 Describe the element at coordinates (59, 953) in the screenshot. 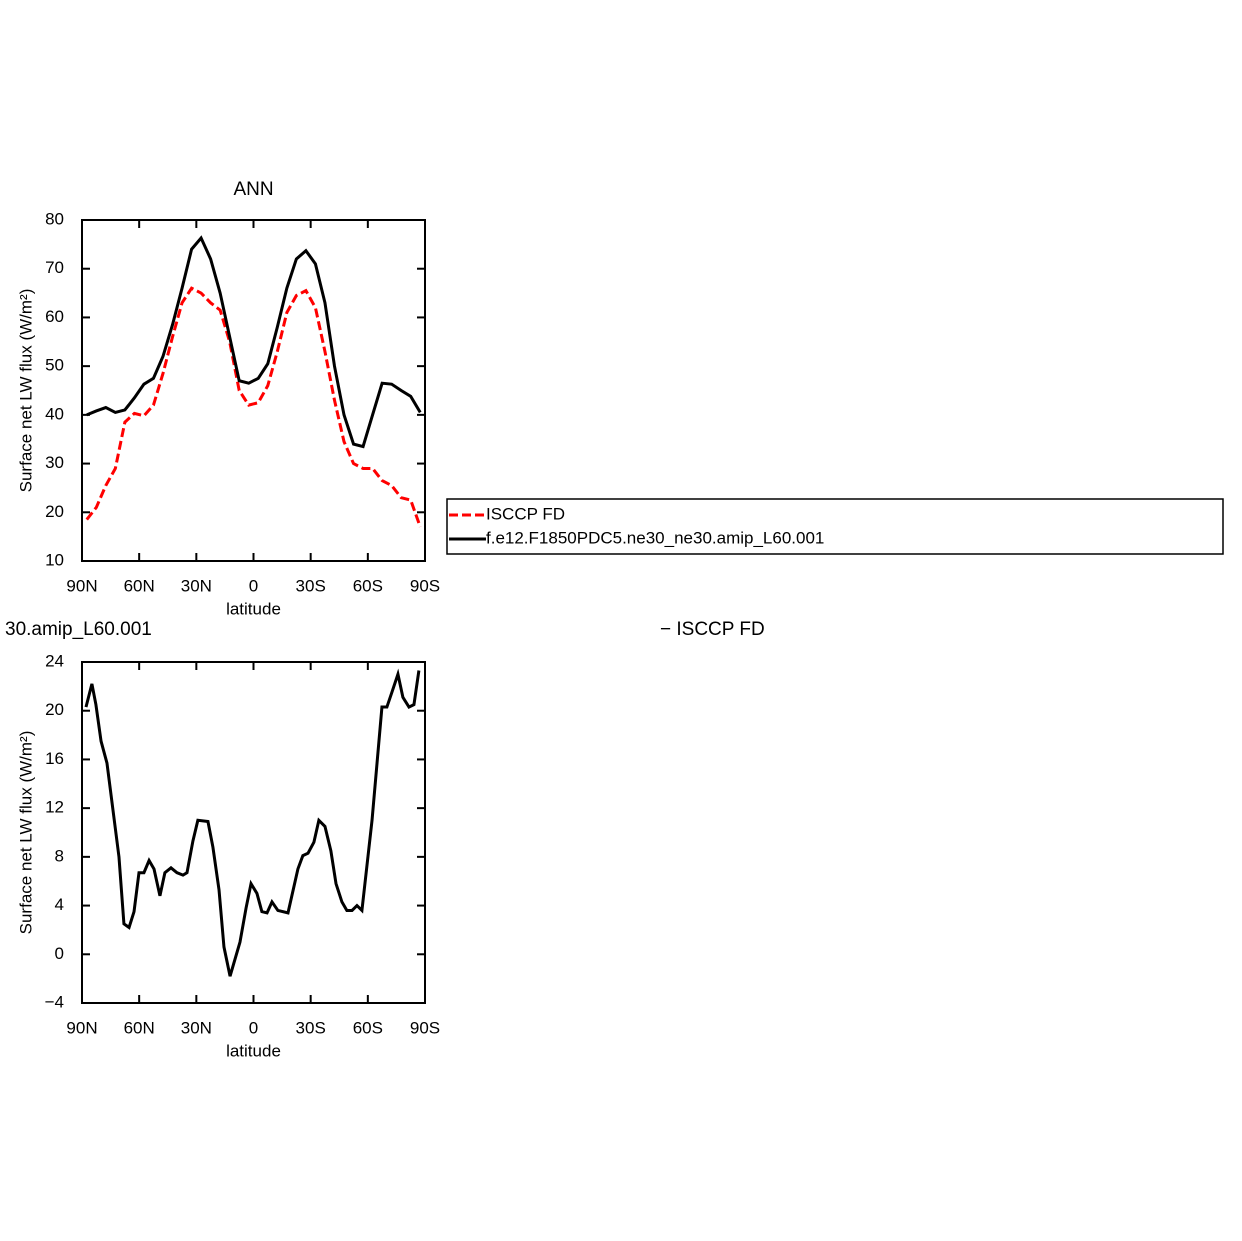

I see `y-tick-label: 0` at that location.